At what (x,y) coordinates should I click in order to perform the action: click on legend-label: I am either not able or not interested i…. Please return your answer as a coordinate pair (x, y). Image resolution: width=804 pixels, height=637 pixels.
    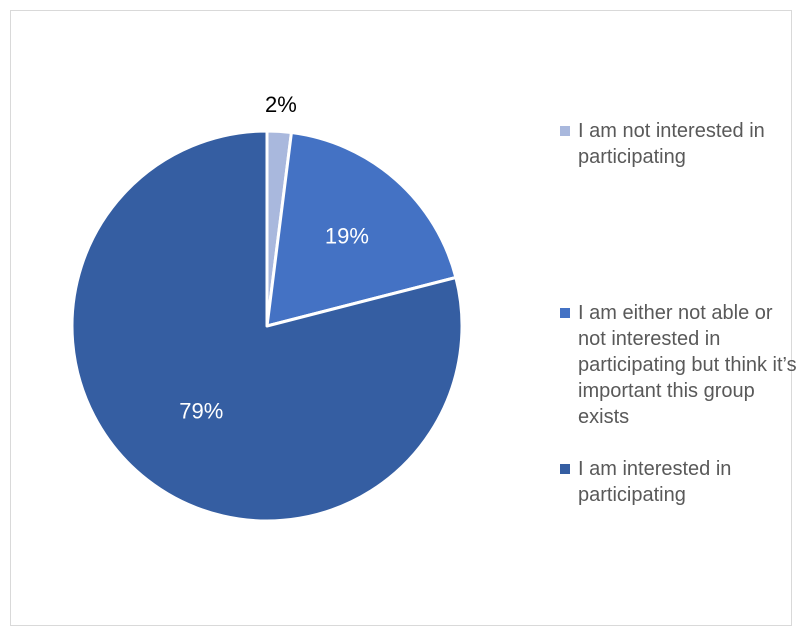
    Looking at the image, I should click on (687, 365).